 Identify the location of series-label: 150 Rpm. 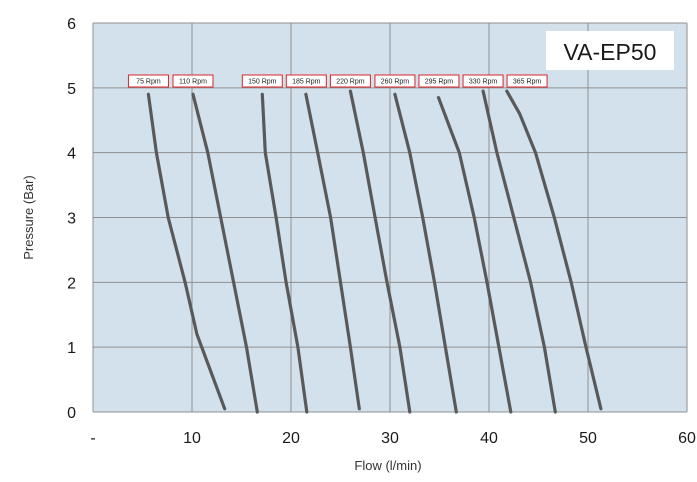
(262, 82).